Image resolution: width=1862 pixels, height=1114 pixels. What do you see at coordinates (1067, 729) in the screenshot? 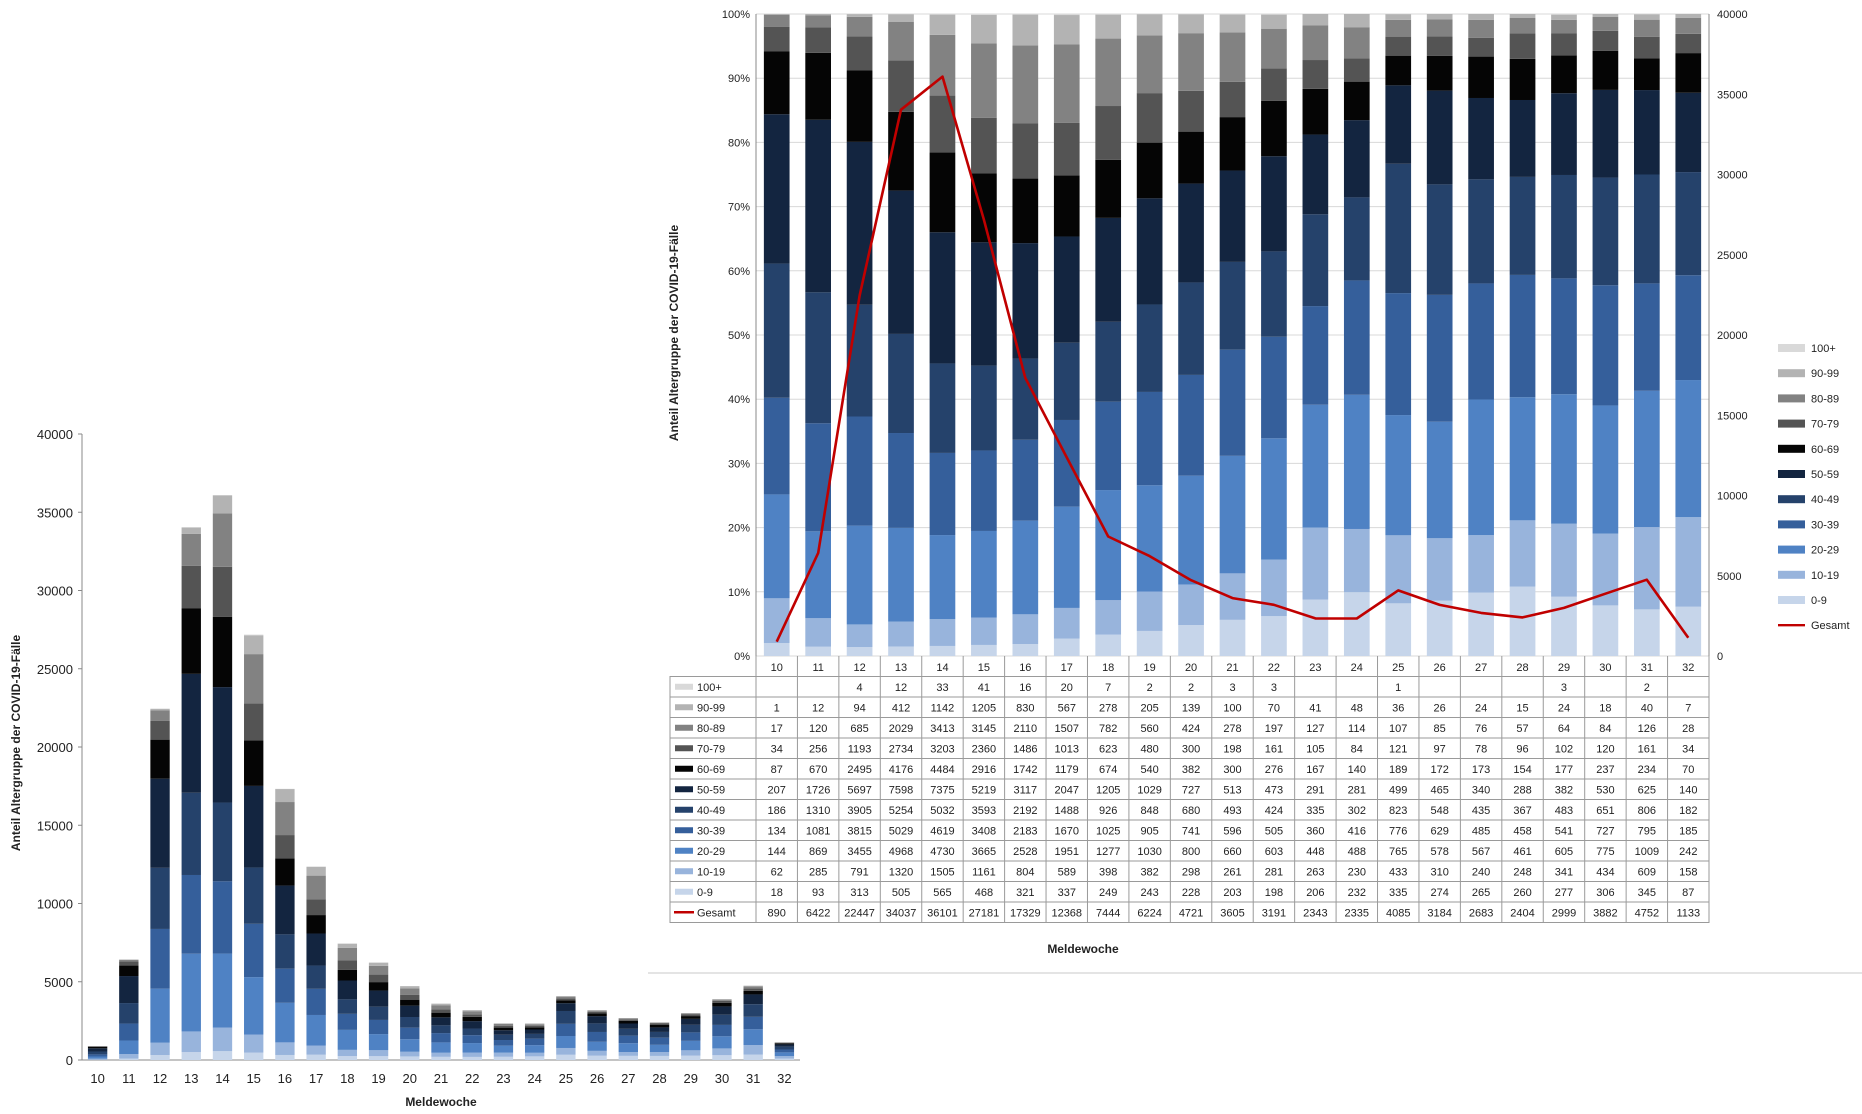
I see `table-cell: 1507` at bounding box center [1067, 729].